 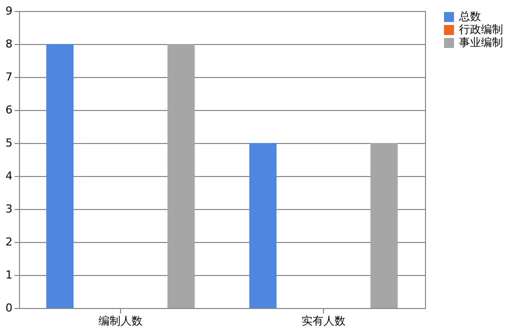 What do you see at coordinates (9, 11) in the screenshot?
I see `y-tick-label: 9` at bounding box center [9, 11].